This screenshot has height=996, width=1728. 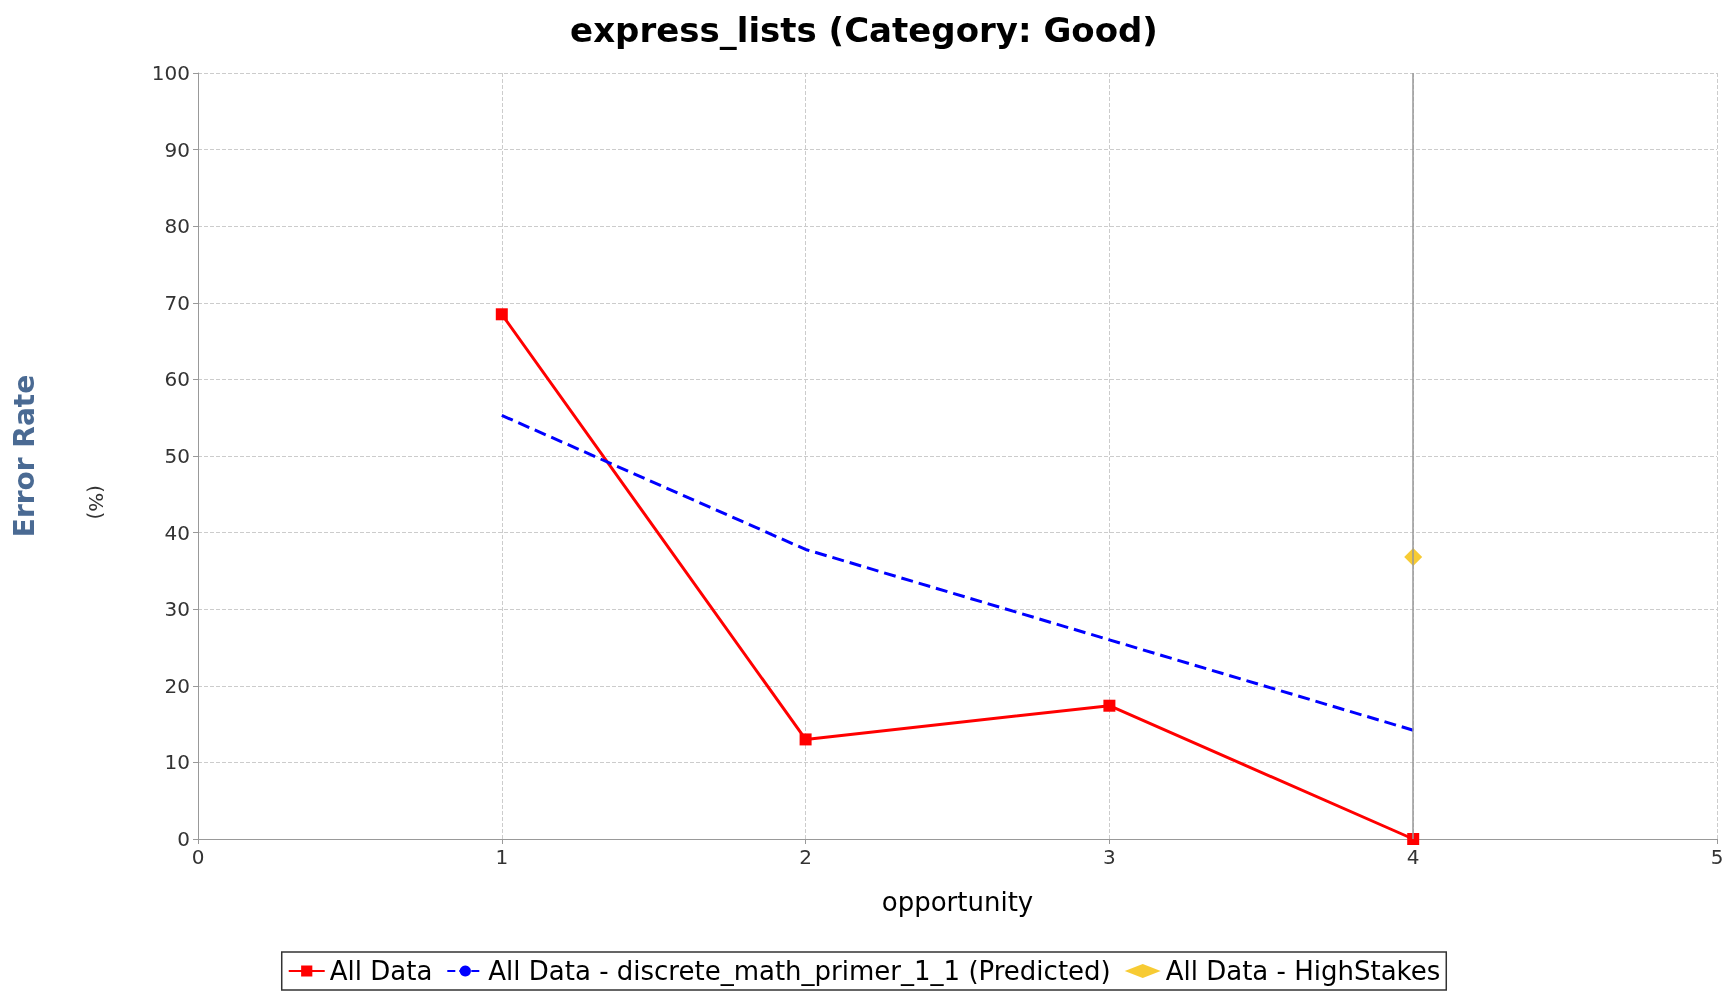 I want to click on x-tick-label: 1, so click(x=502, y=857).